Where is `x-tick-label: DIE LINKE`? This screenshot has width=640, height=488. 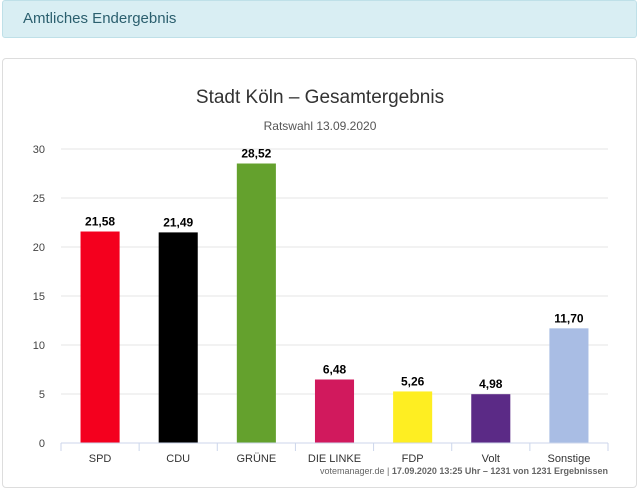 x-tick-label: DIE LINKE is located at coordinates (334, 459).